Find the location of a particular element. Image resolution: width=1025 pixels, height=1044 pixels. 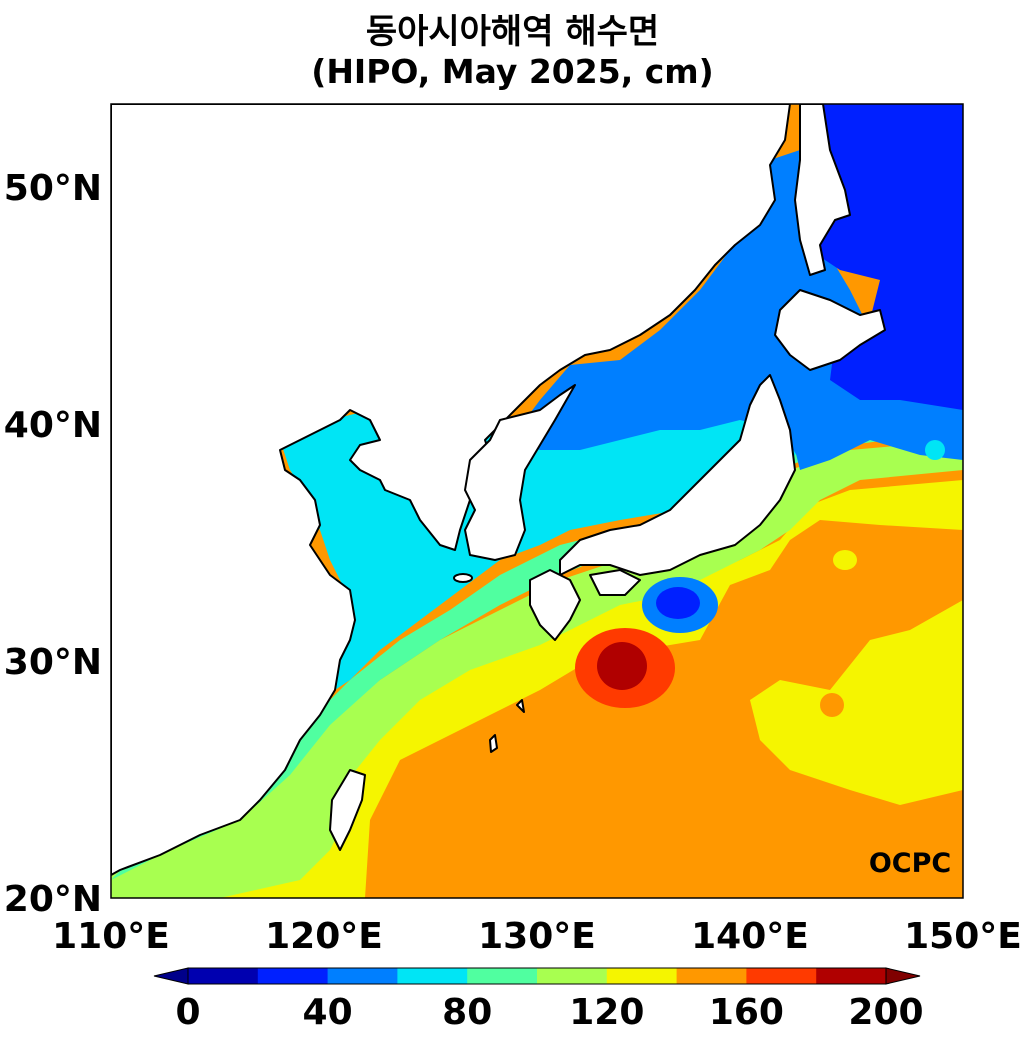

colorbar-tick-label: 80 is located at coordinates (467, 1012).